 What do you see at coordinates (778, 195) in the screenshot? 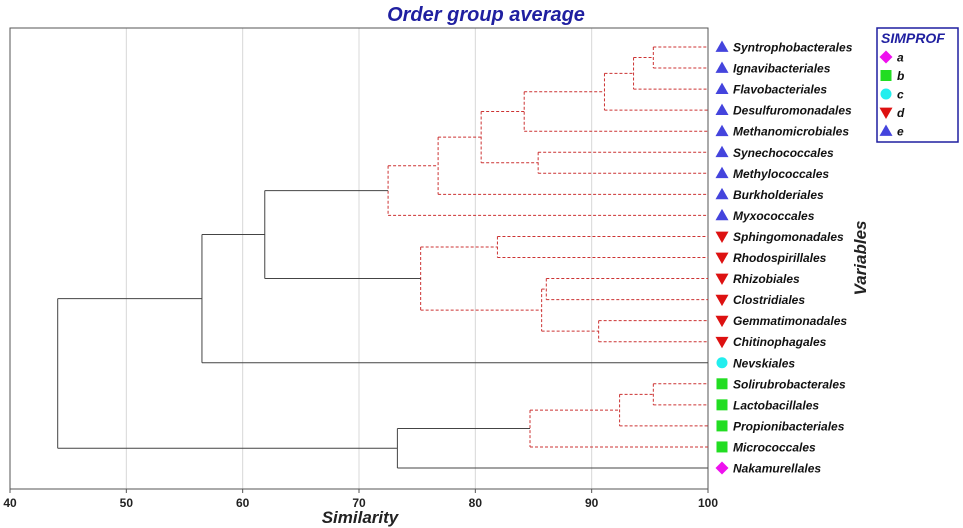
I see `leaf-label: Burkholderiales` at bounding box center [778, 195].